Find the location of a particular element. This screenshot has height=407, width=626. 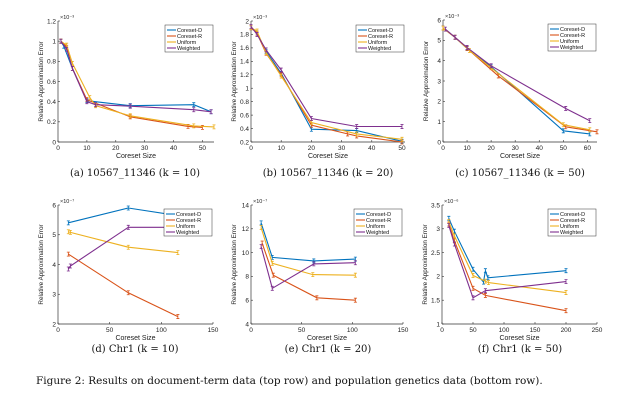

series-line-weighted is located at coordinates (308, 268).